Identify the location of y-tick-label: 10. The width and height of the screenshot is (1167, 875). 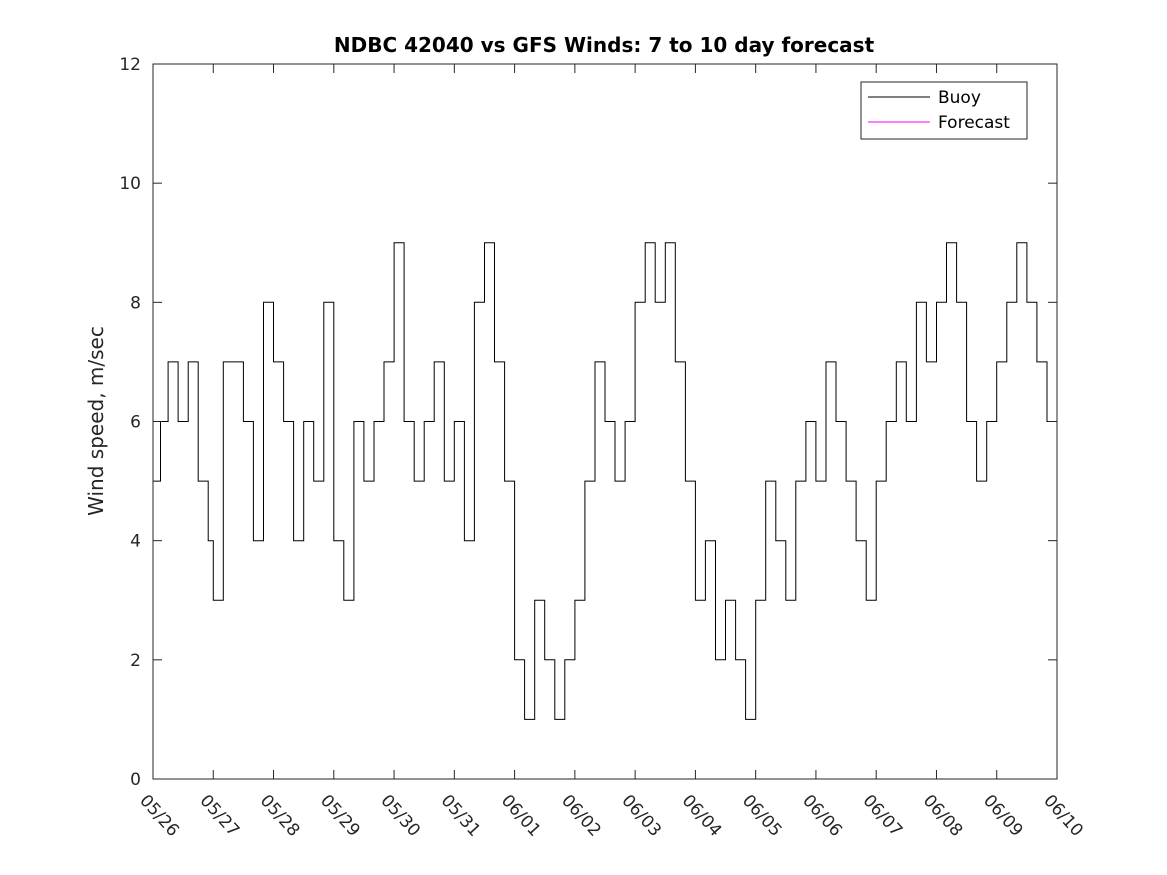
(130, 184).